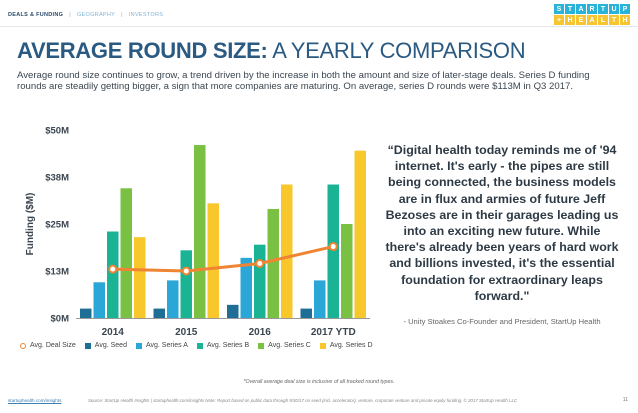  I want to click on page-title: AVERAGE ROUND SIZE: A YEARLY COMPARISON, so click(271, 51).